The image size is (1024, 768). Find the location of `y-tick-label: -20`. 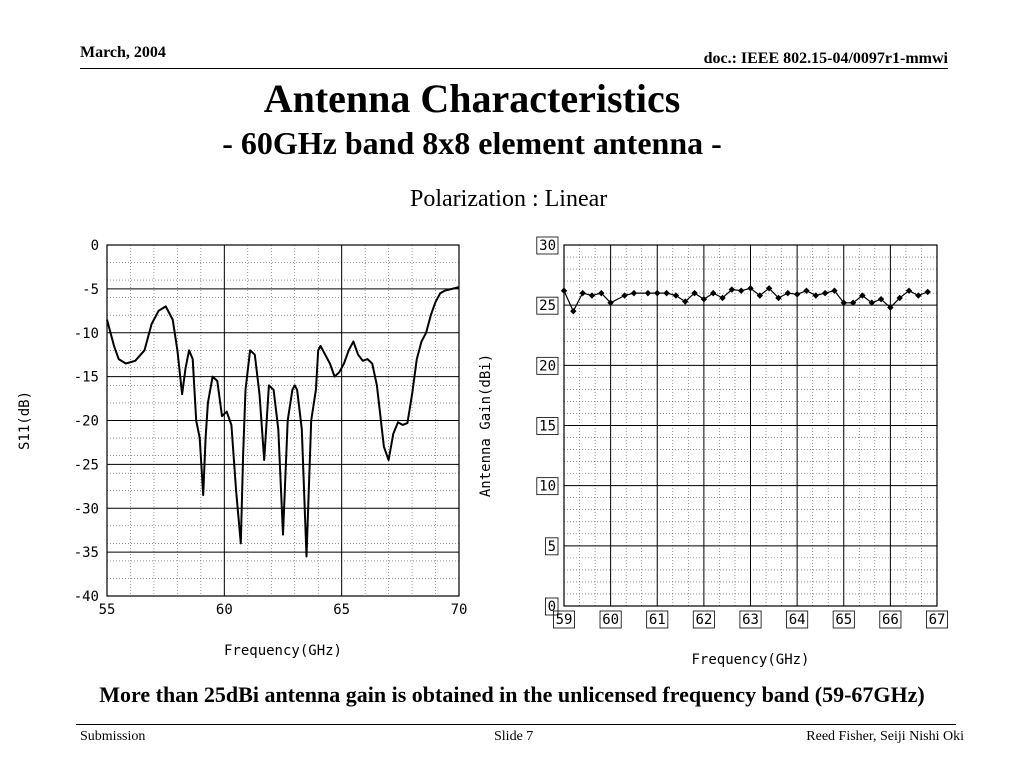

y-tick-label: -20 is located at coordinates (86, 422).